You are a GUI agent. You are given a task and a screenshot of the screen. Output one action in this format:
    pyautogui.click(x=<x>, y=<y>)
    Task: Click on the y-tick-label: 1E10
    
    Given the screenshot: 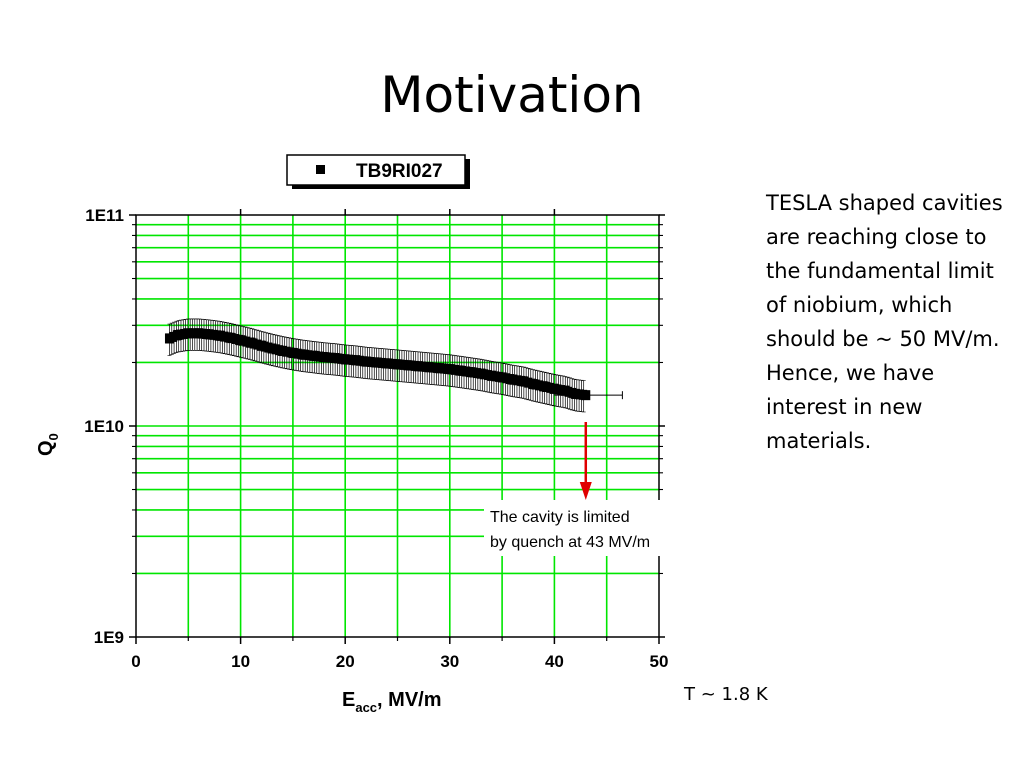 What is the action you would take?
    pyautogui.click(x=104, y=426)
    